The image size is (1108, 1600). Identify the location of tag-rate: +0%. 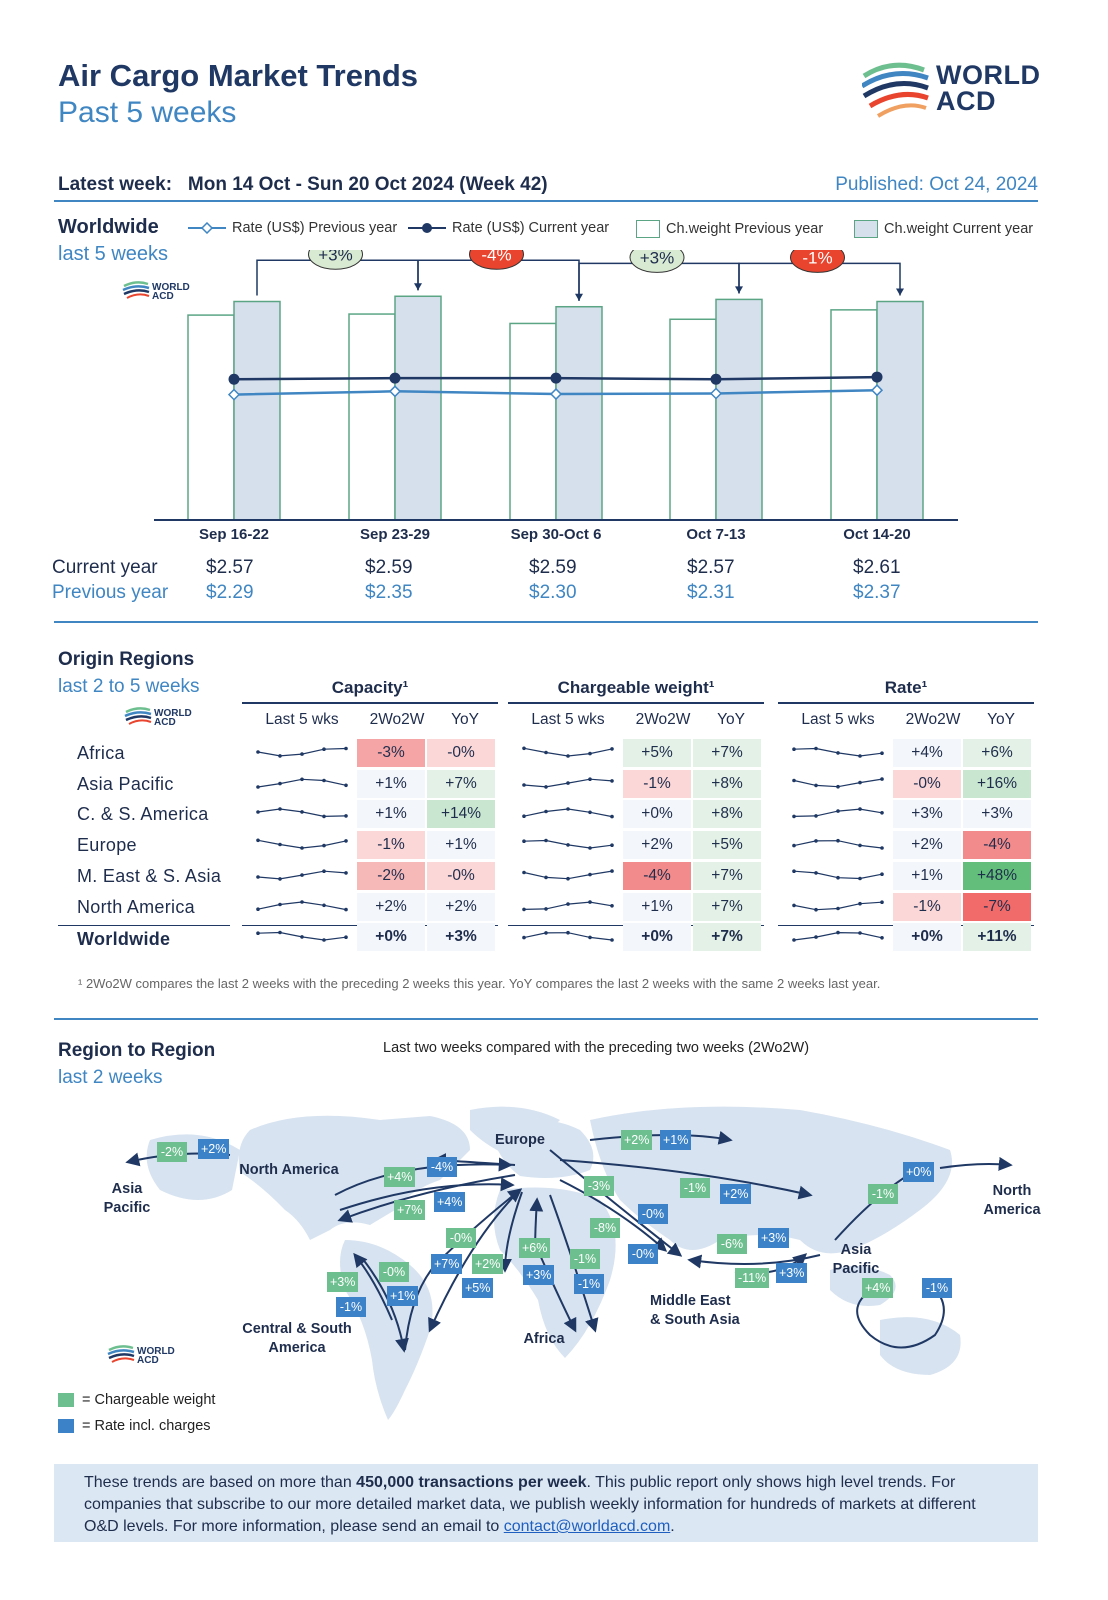
(919, 1172).